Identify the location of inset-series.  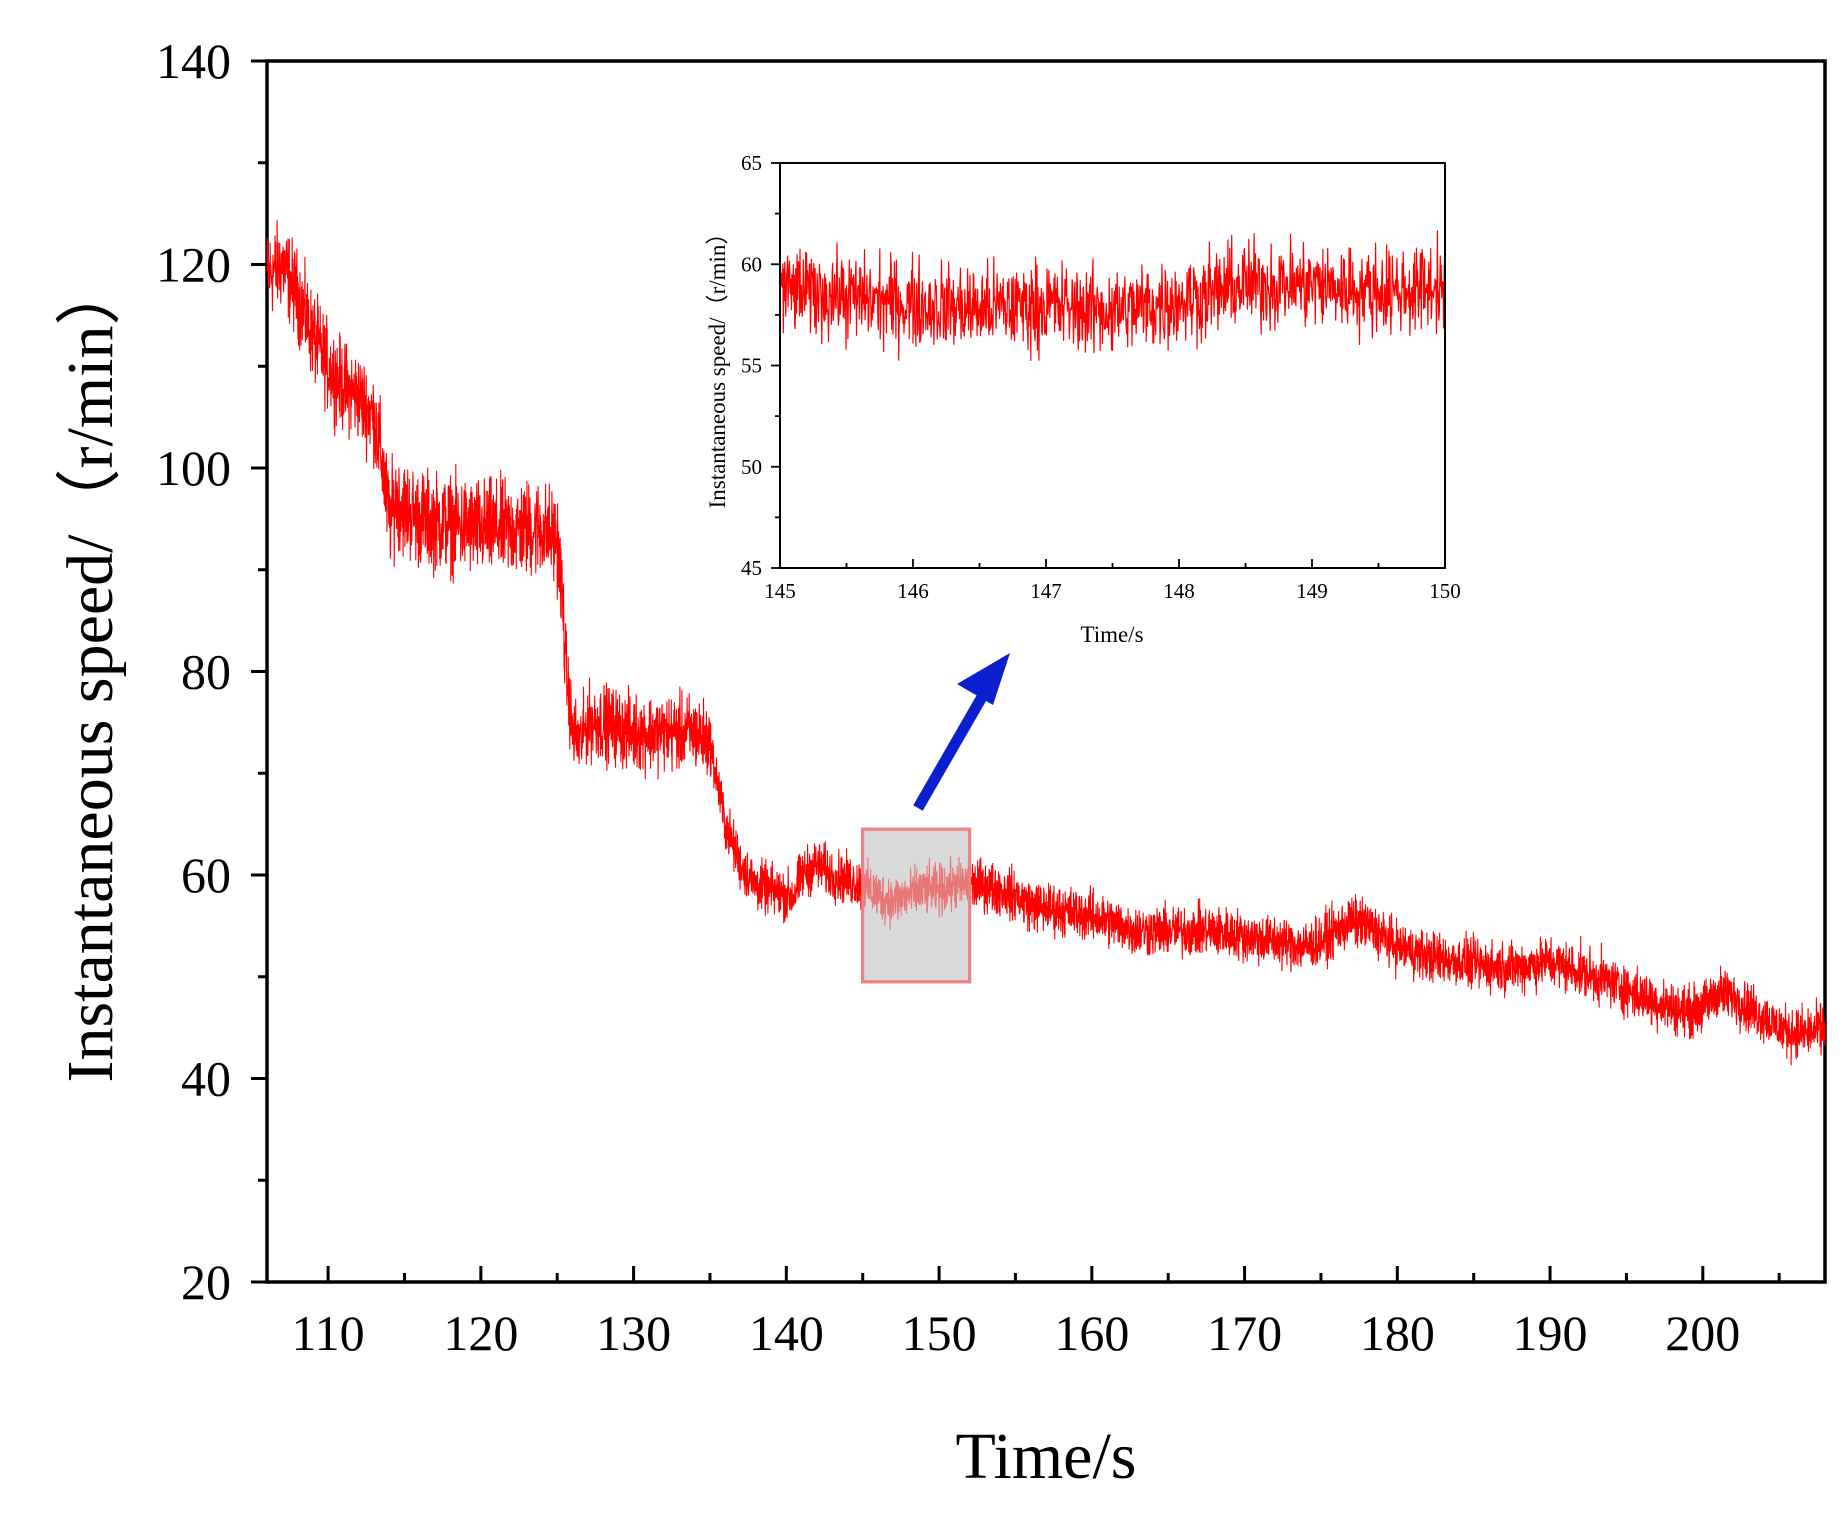
(1112, 295).